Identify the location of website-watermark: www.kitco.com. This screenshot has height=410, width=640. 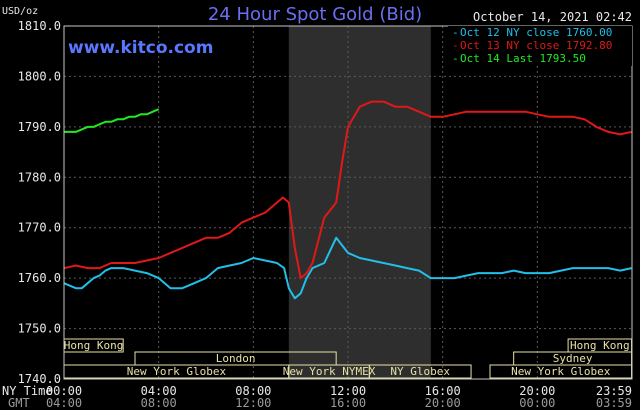
(140, 48).